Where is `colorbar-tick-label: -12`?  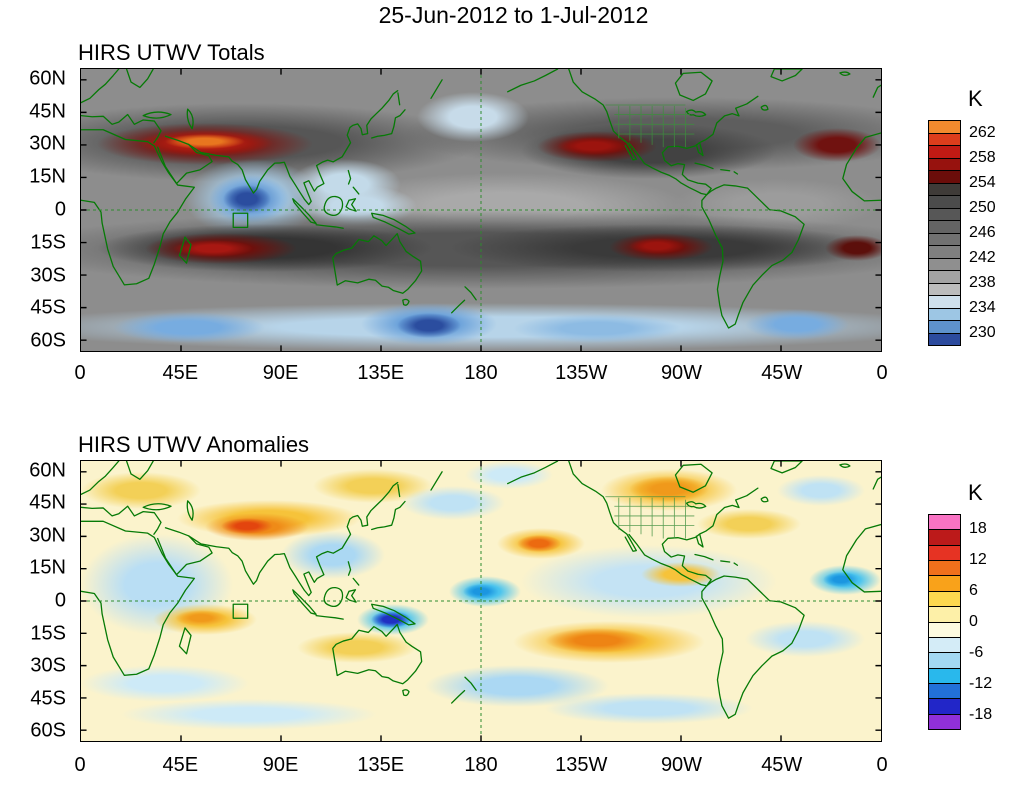
colorbar-tick-label: -12 is located at coordinates (981, 683).